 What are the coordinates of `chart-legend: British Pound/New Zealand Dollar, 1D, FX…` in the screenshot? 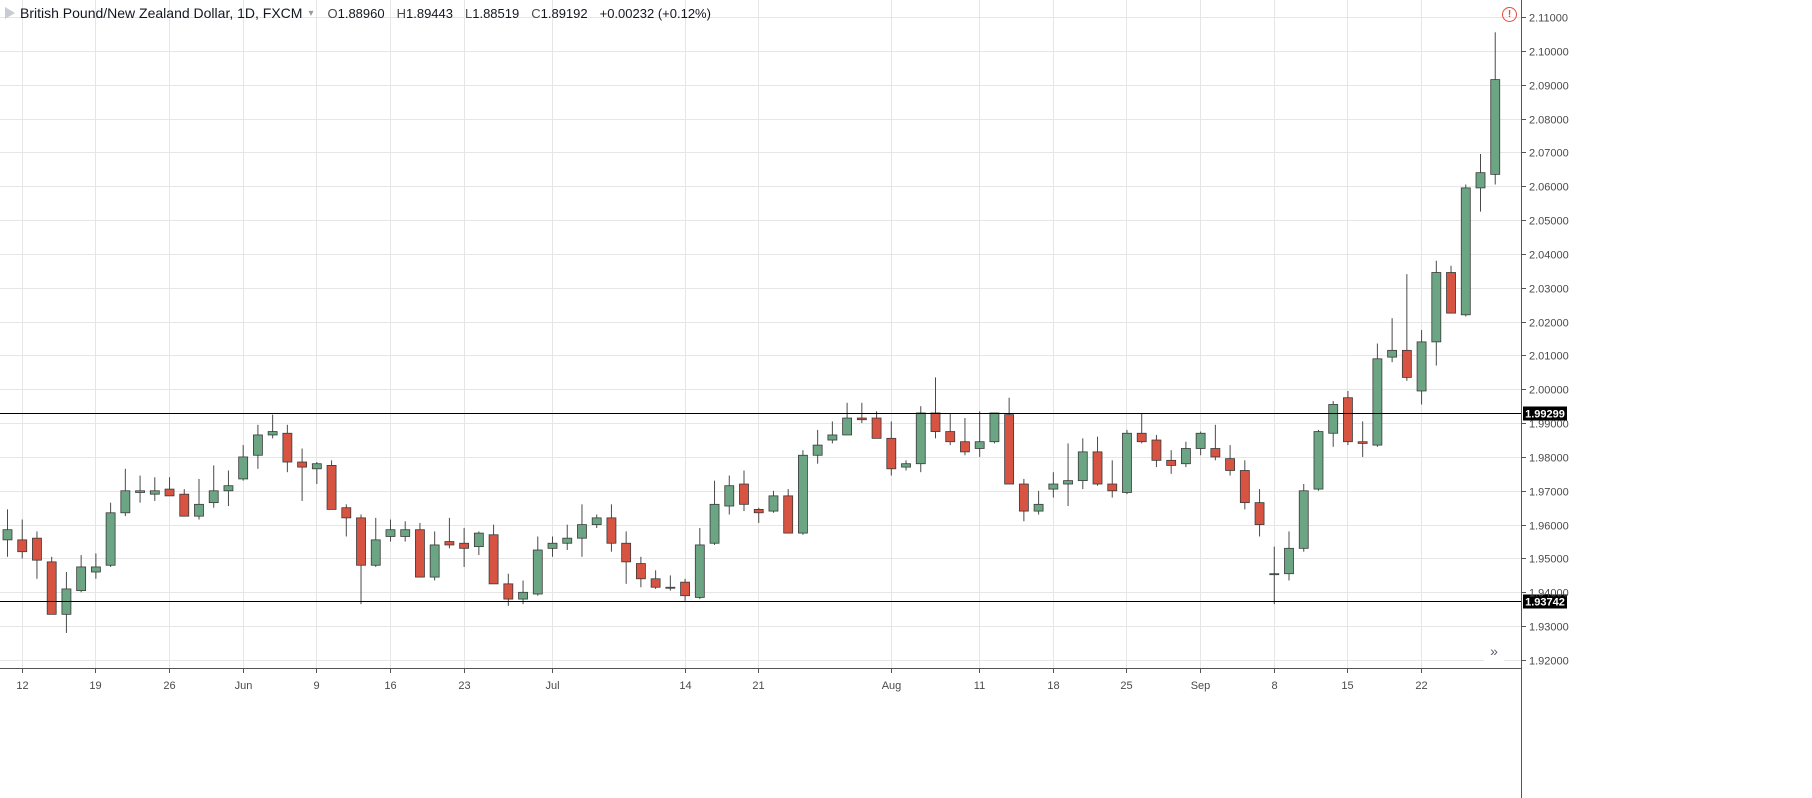 It's located at (357, 13).